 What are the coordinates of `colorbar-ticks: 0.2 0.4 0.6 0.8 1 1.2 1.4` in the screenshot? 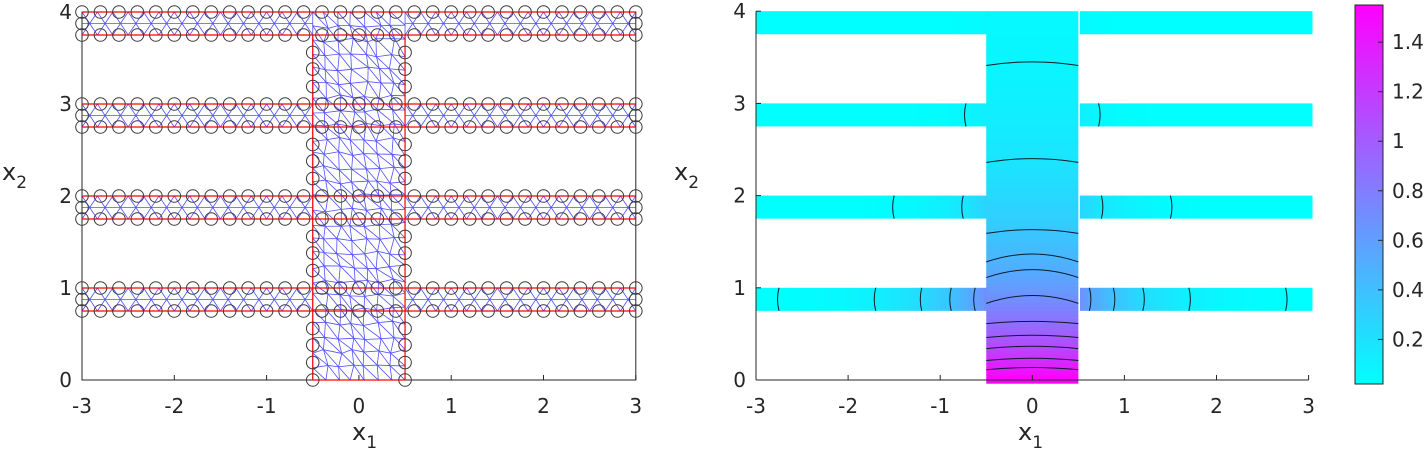 It's located at (1401, 190).